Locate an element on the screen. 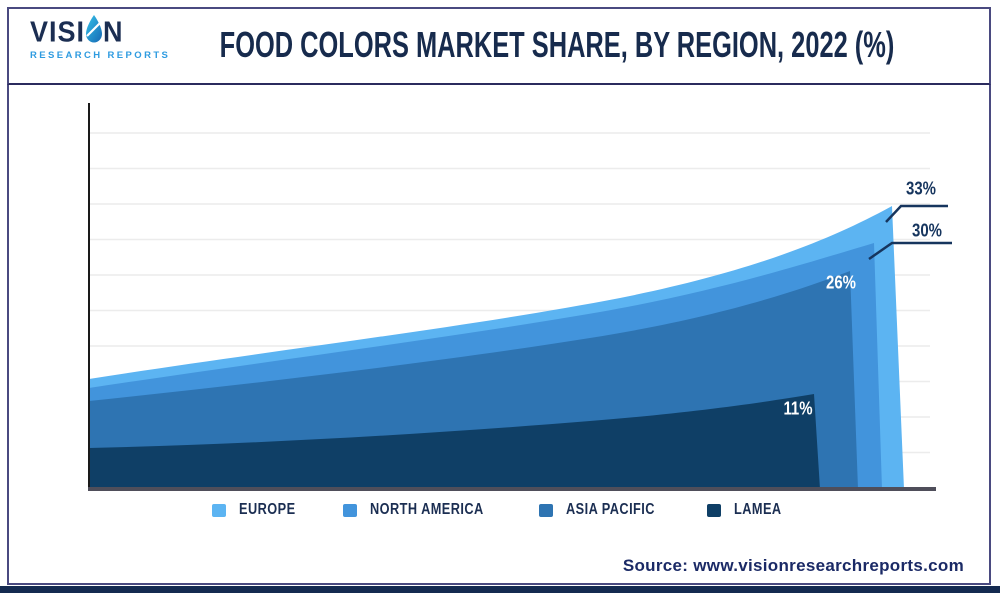 The height and width of the screenshot is (593, 1000). legend-swatch-north-america is located at coordinates (349, 510).